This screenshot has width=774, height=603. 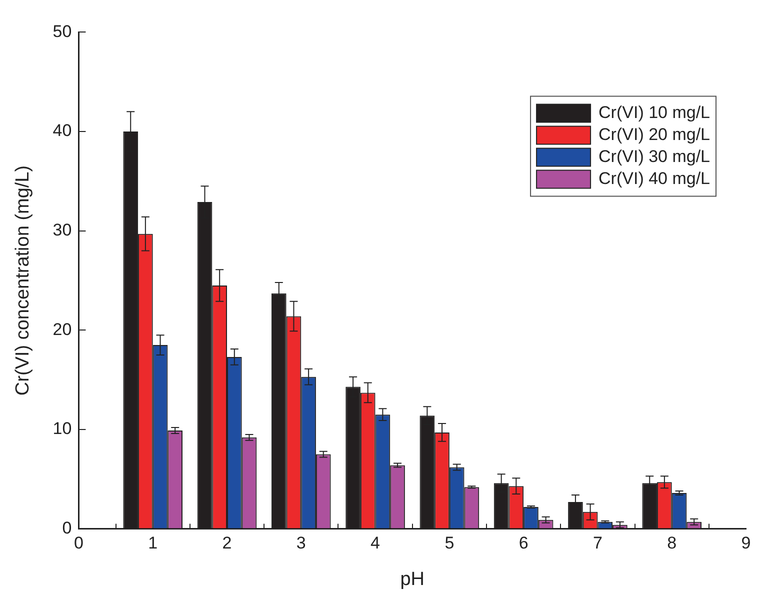 What do you see at coordinates (654, 134) in the screenshot?
I see `legend-label: Cr(VI) 20 mg/L` at bounding box center [654, 134].